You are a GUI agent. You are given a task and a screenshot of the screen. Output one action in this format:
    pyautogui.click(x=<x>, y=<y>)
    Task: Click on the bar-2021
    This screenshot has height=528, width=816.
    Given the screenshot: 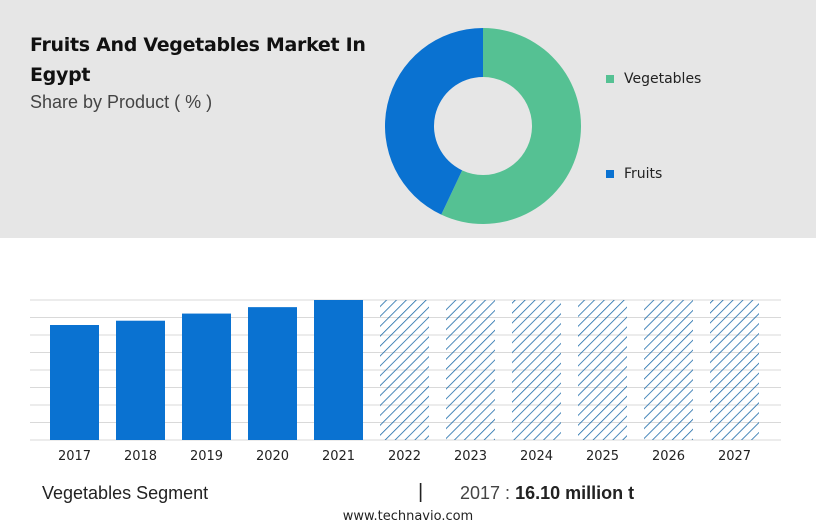 What is the action you would take?
    pyautogui.click(x=338, y=370)
    